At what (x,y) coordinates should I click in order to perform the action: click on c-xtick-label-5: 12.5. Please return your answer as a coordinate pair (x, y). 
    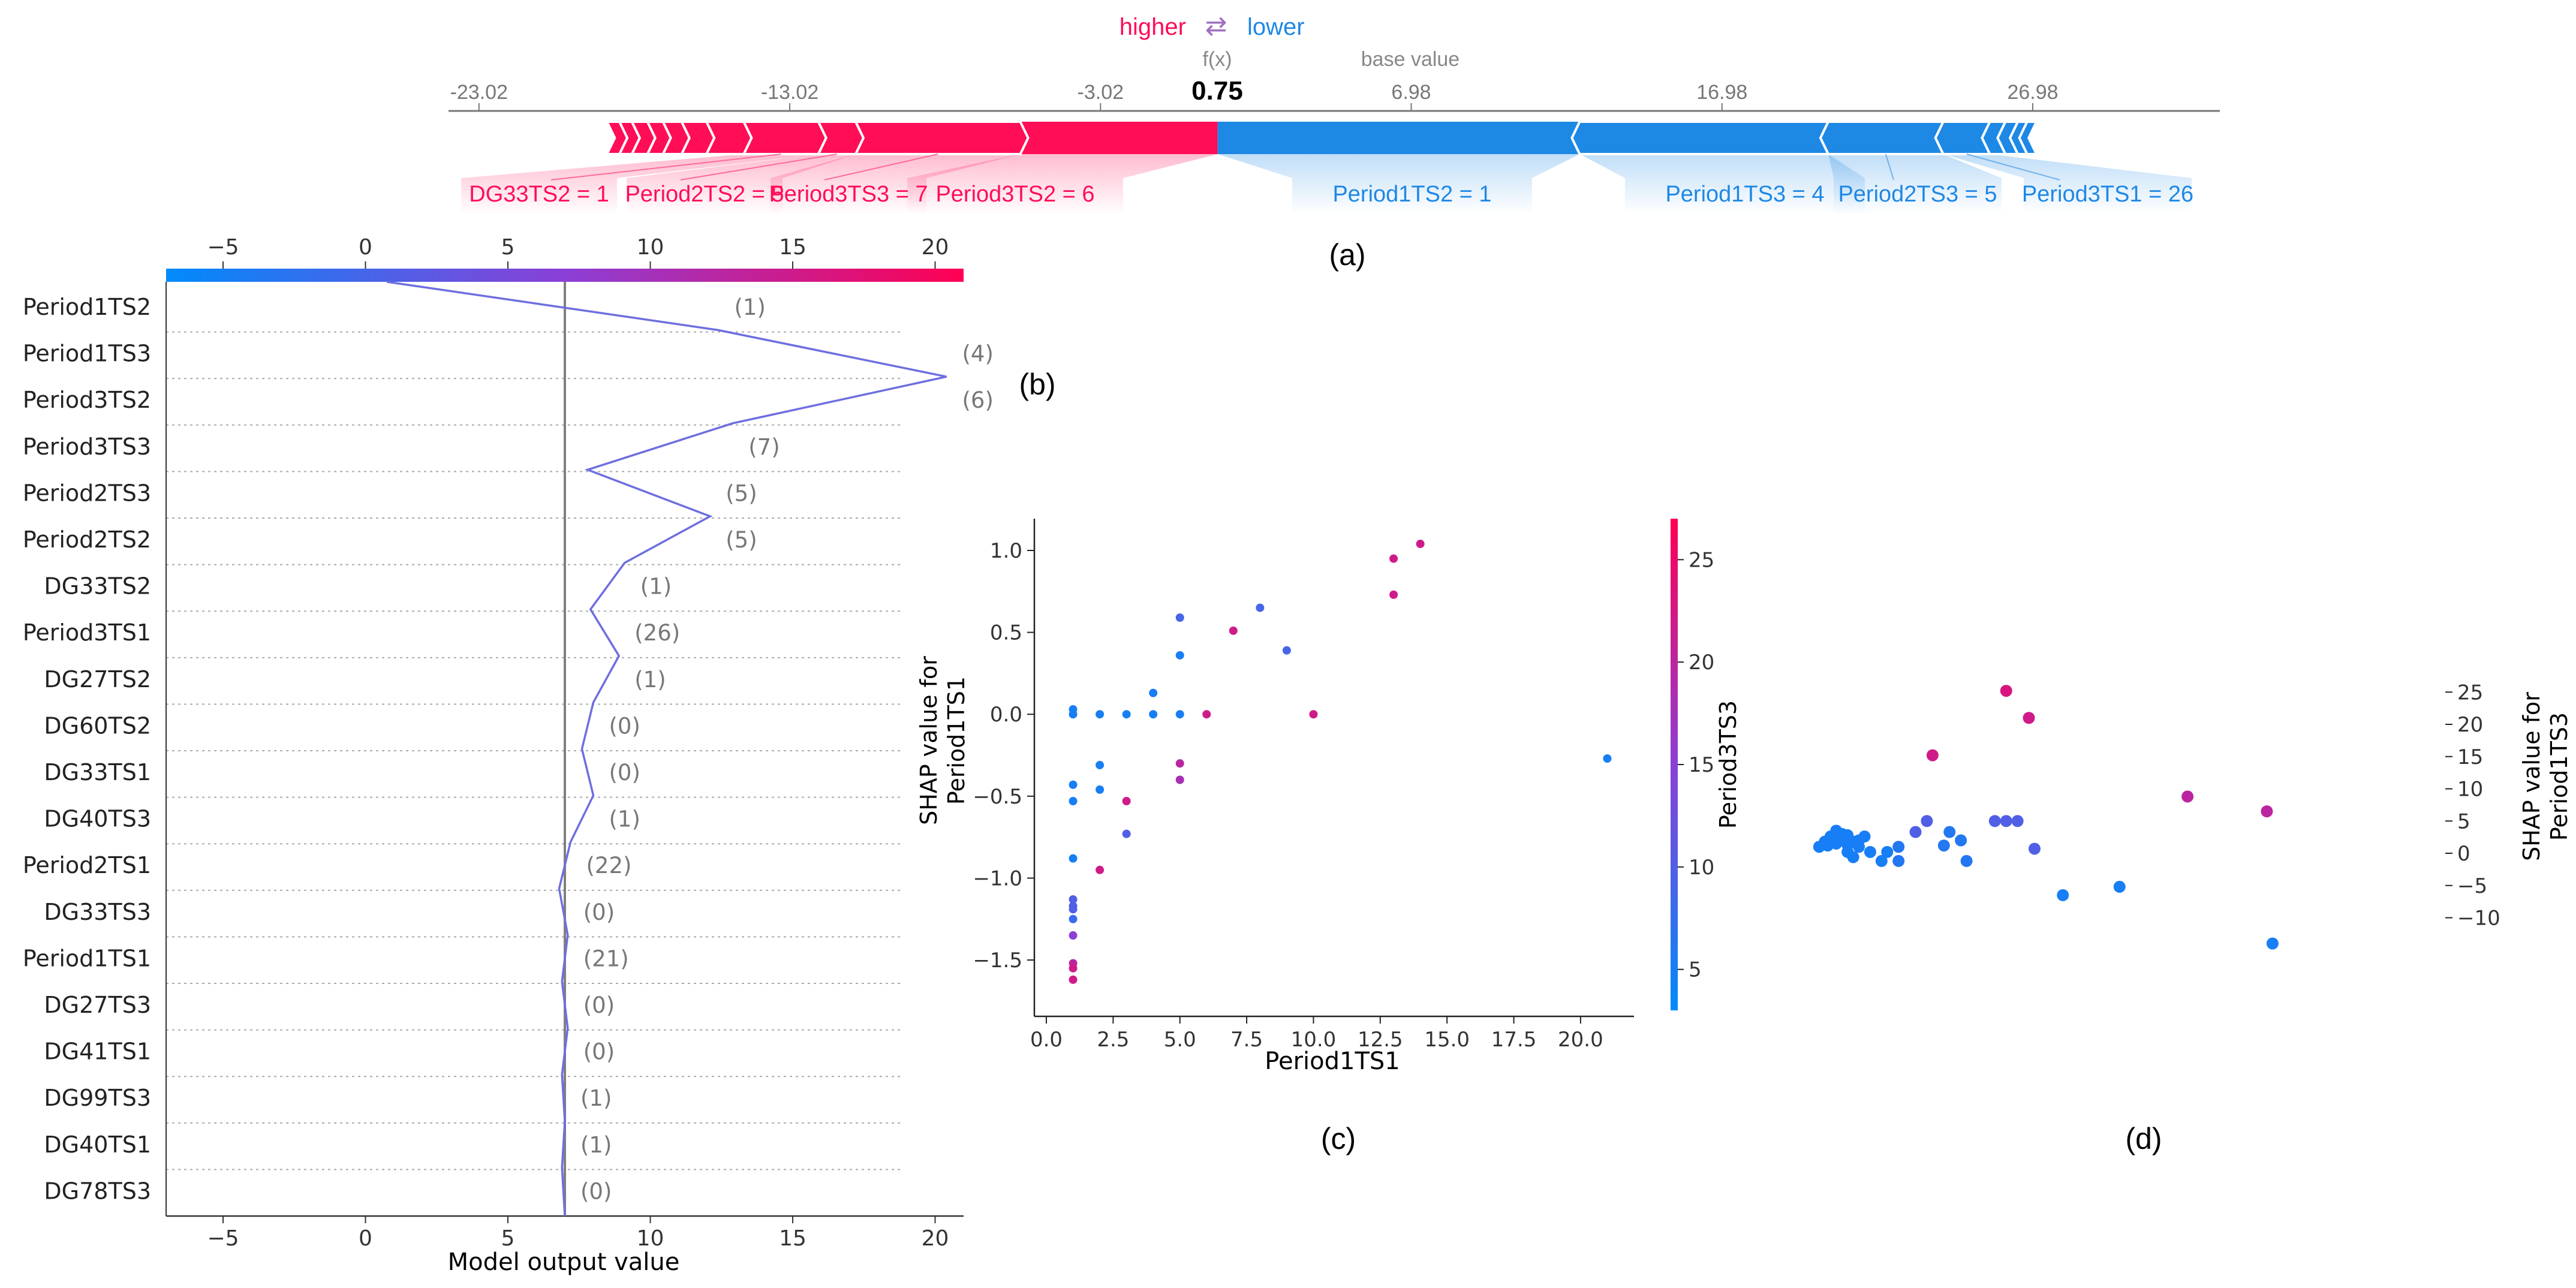
    Looking at the image, I should click on (1380, 1040).